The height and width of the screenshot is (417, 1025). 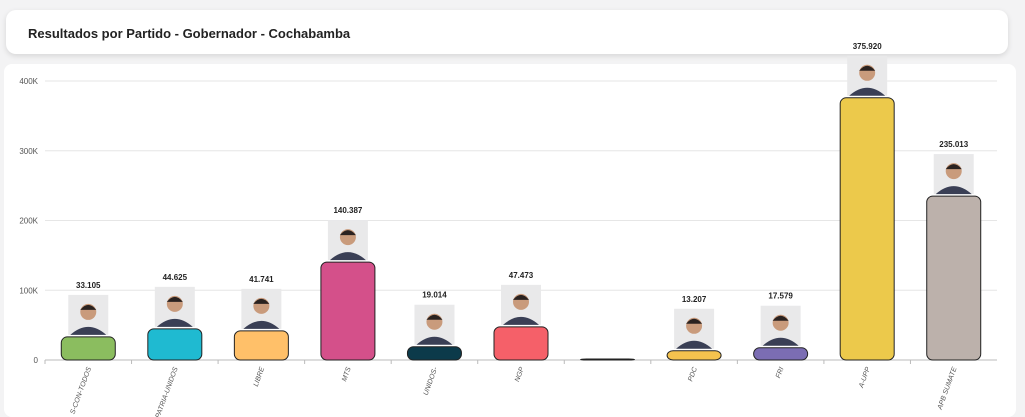 I want to click on data-label: 19.014, so click(x=434, y=295).